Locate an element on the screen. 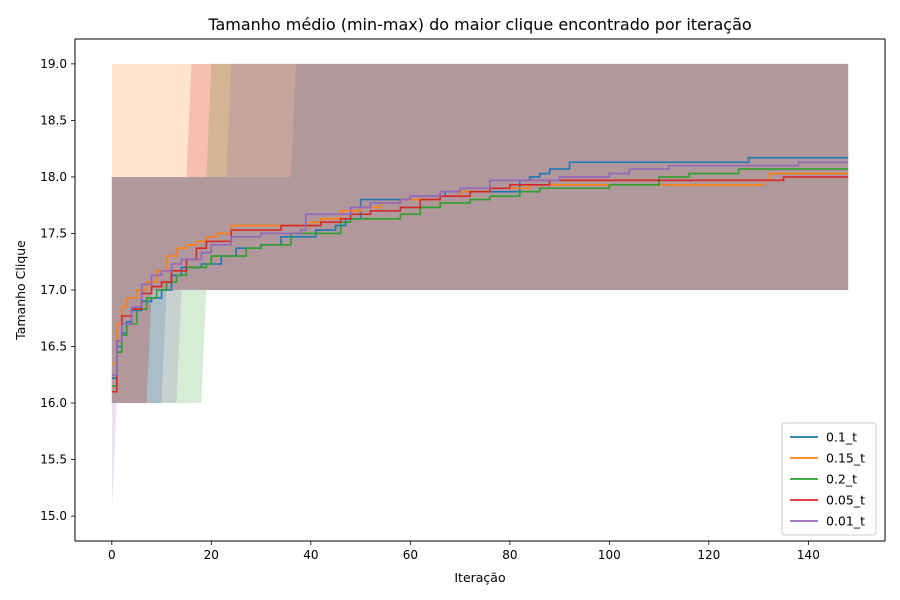 This screenshot has height=600, width=900. x-axis: 0 20 40 60 80 100 120 140 is located at coordinates (464, 551).